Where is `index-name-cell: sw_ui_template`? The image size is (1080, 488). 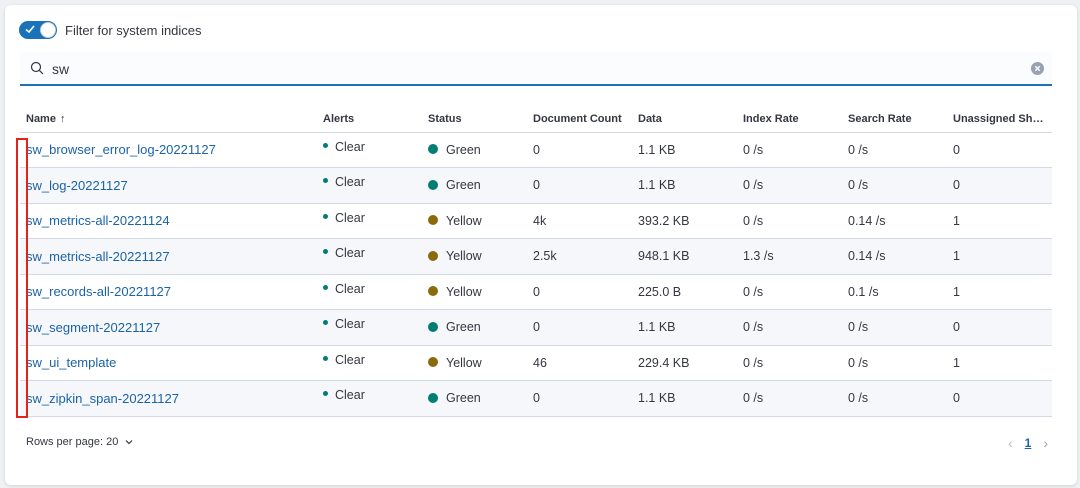 index-name-cell: sw_ui_template is located at coordinates (168, 363).